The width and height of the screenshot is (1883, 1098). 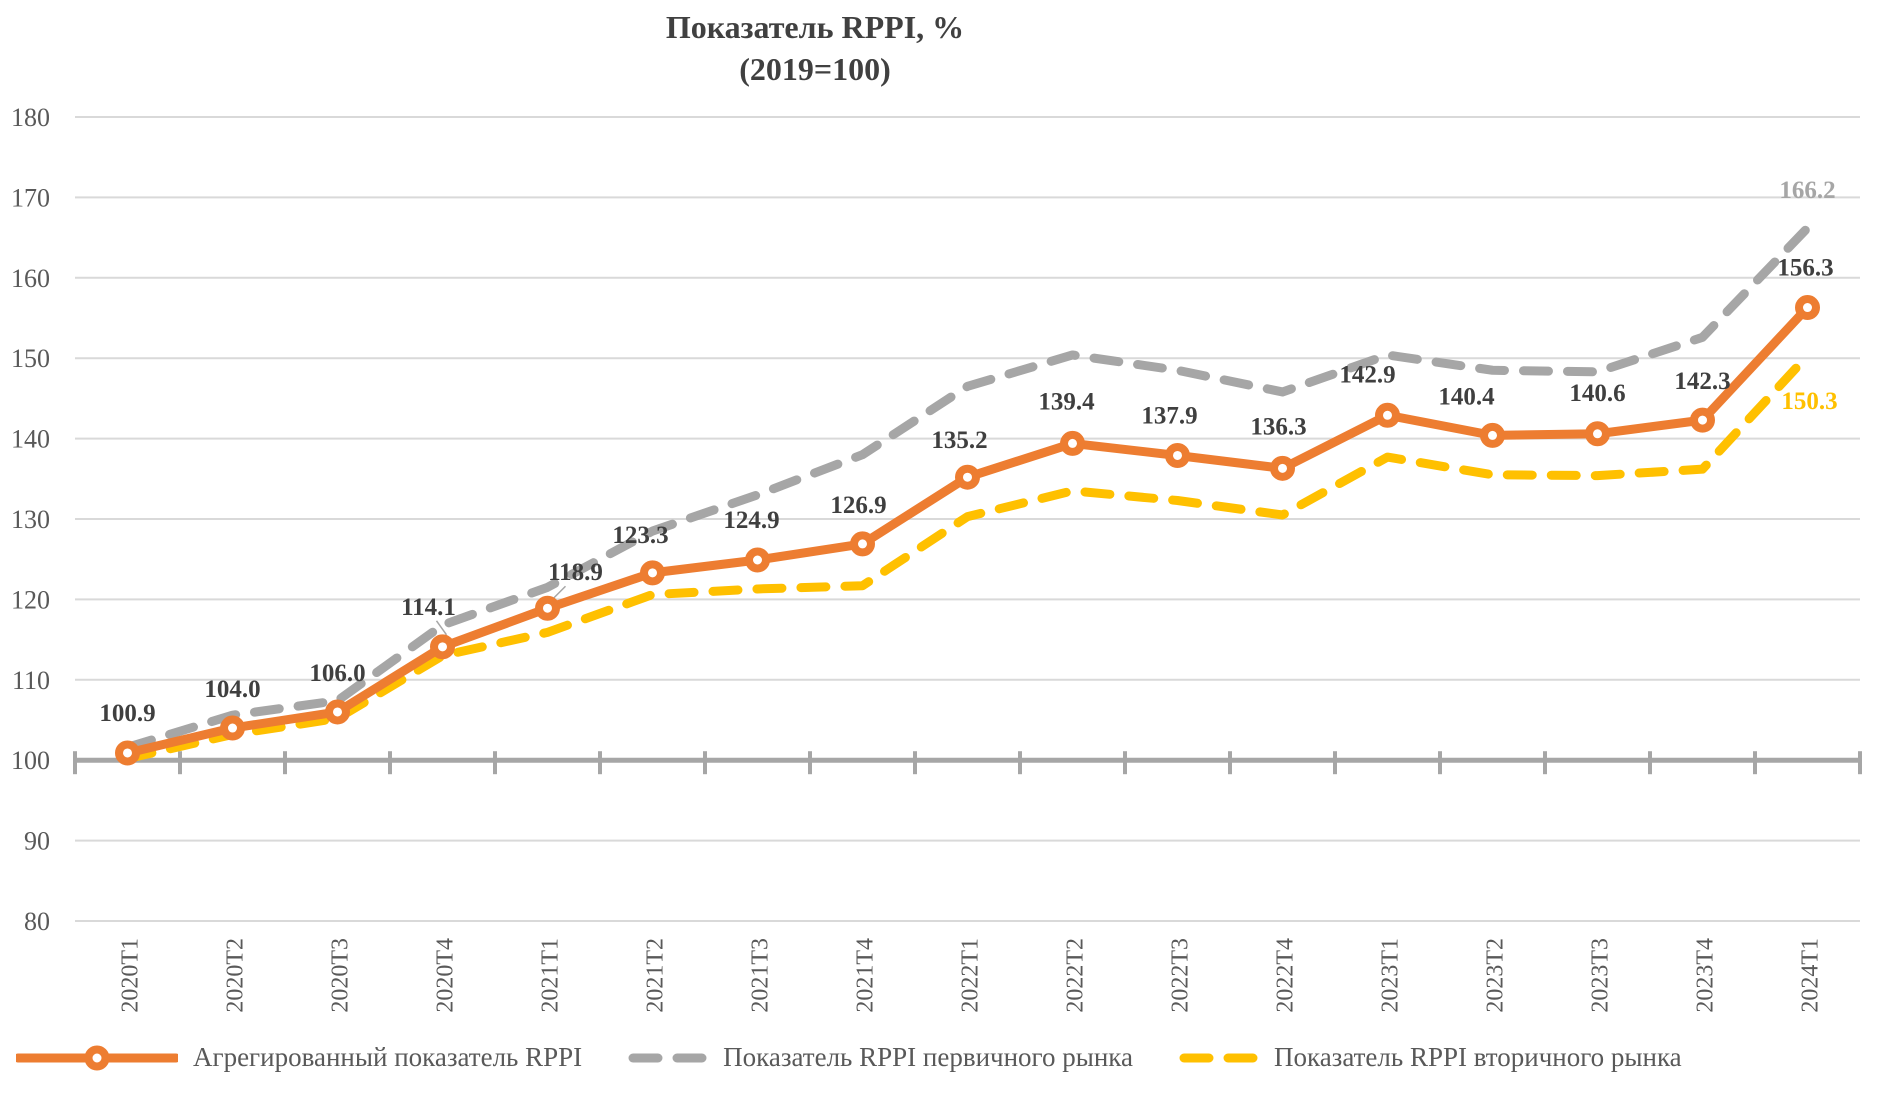 I want to click on y-axis-tick-label: 110, so click(x=31, y=680).